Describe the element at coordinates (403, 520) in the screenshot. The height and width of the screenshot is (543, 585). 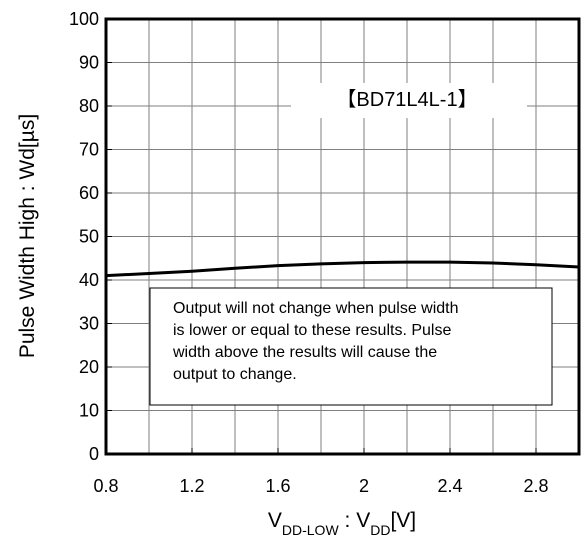
I see `x-axis-label-unit: [V]` at that location.